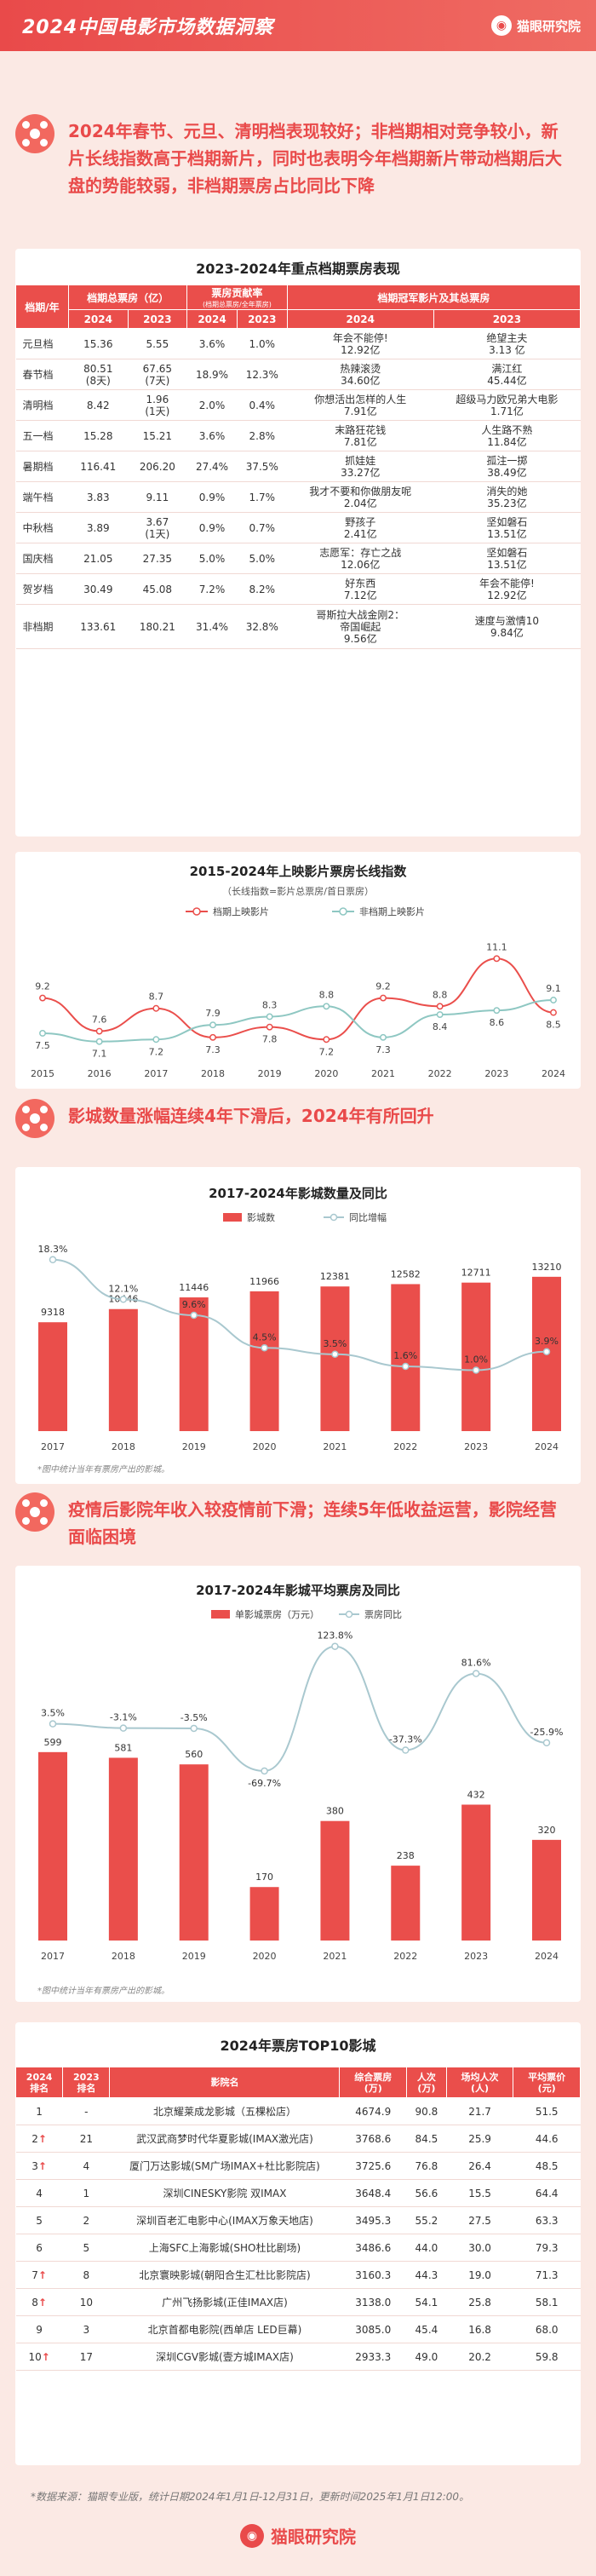  Describe the element at coordinates (507, 558) in the screenshot. I see `champion-cell: 坚如磐石 13.51亿` at that location.